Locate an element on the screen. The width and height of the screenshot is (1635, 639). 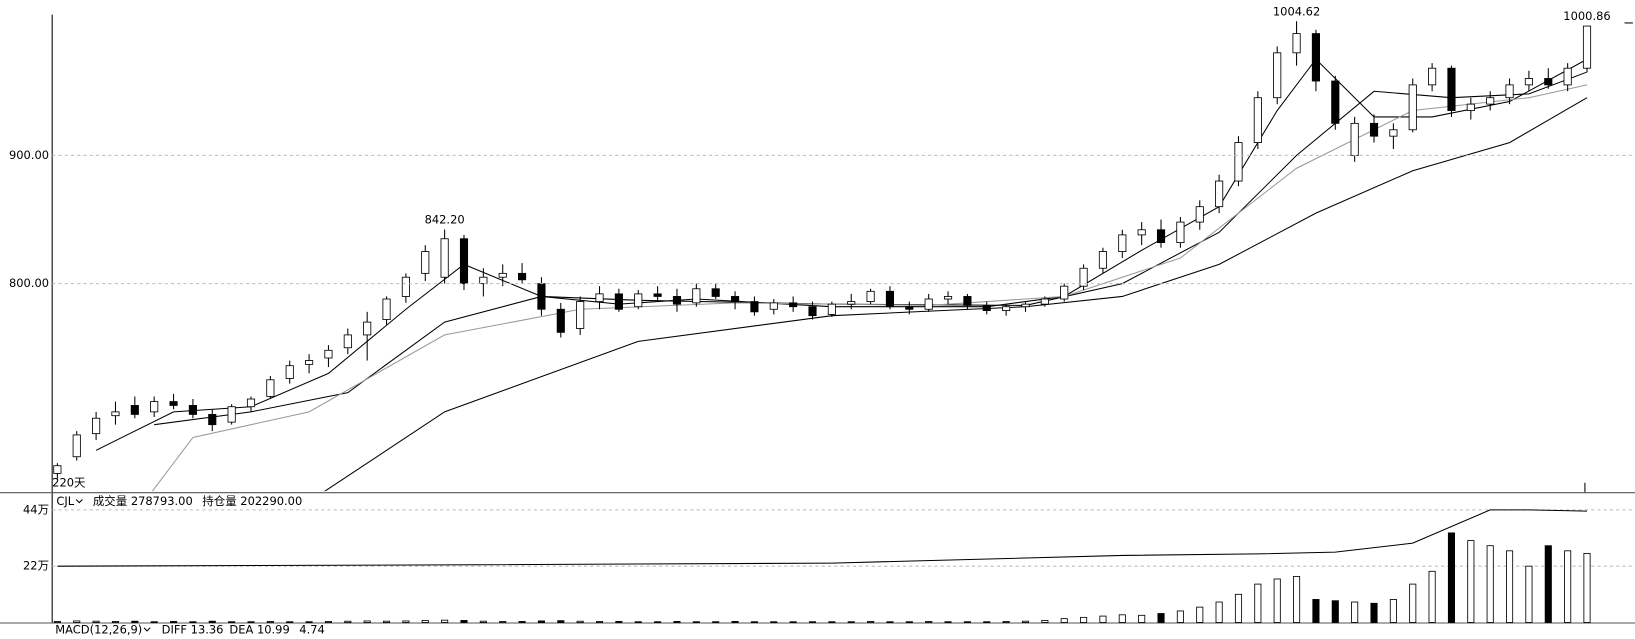
period-label: 220天 is located at coordinates (69, 482).